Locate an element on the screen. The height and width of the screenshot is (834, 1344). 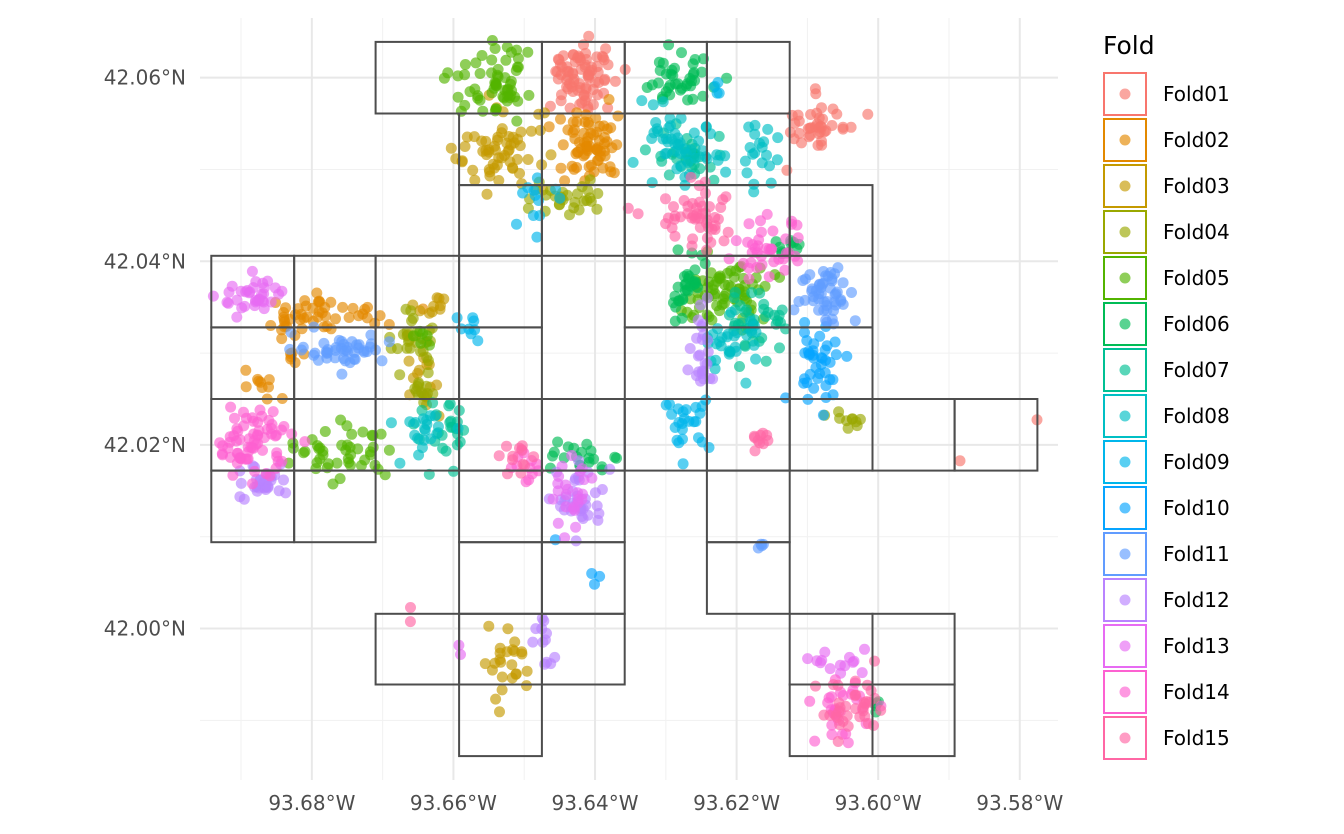
x-tick-label: 93.62°W is located at coordinates (736, 803).